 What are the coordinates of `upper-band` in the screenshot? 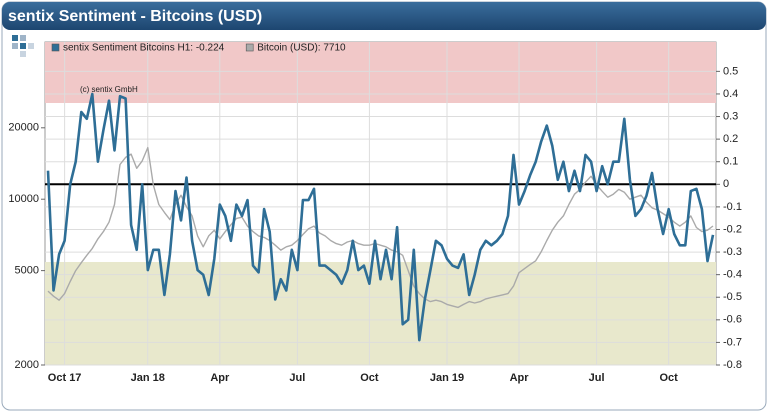 It's located at (380, 72).